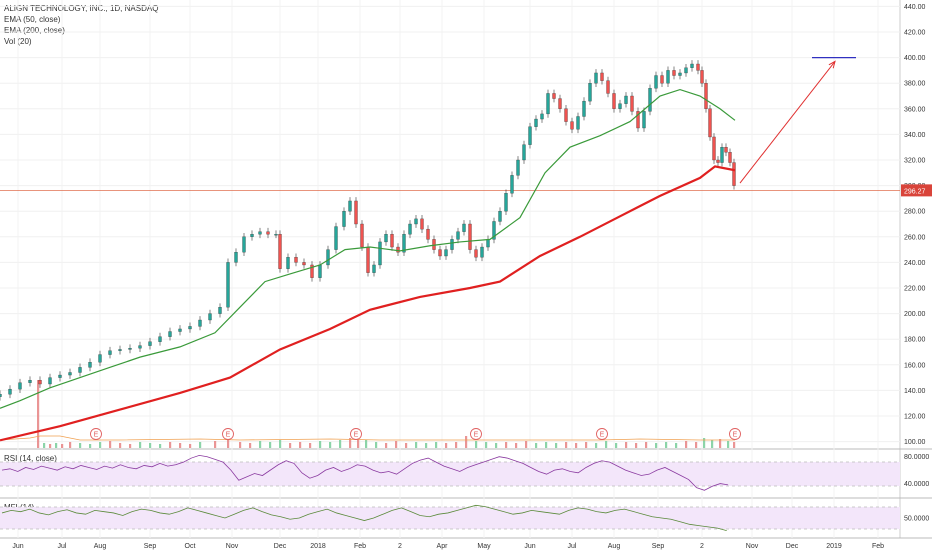  I want to click on x-tick-label: 2, so click(400, 546).